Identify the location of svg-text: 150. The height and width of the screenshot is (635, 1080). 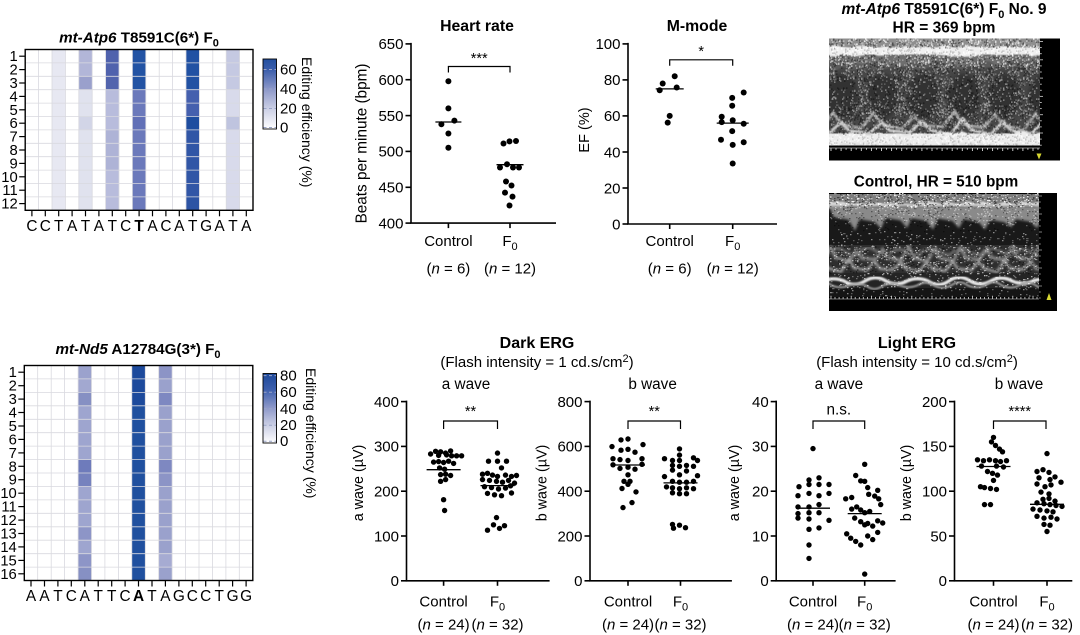
(934, 447).